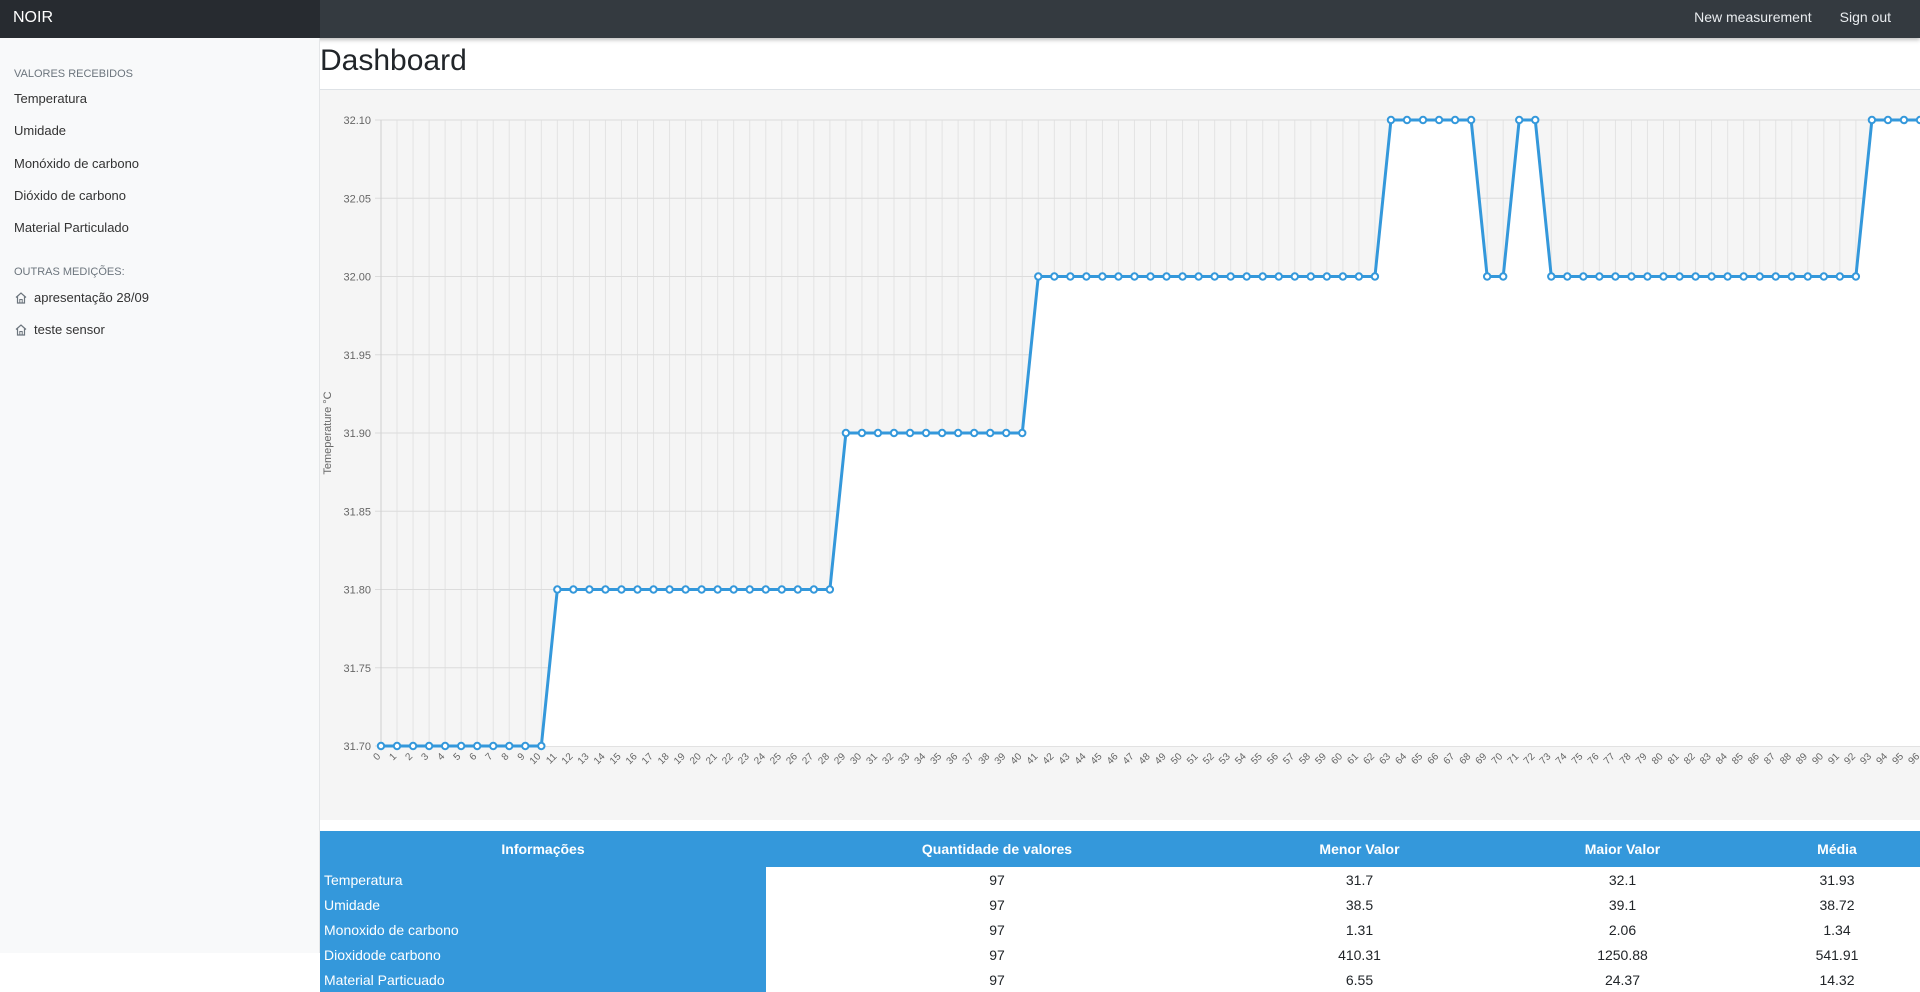 Image resolution: width=1920 pixels, height=992 pixels. Describe the element at coordinates (1622, 929) in the screenshot. I see `table-cell: 2.06` at that location.